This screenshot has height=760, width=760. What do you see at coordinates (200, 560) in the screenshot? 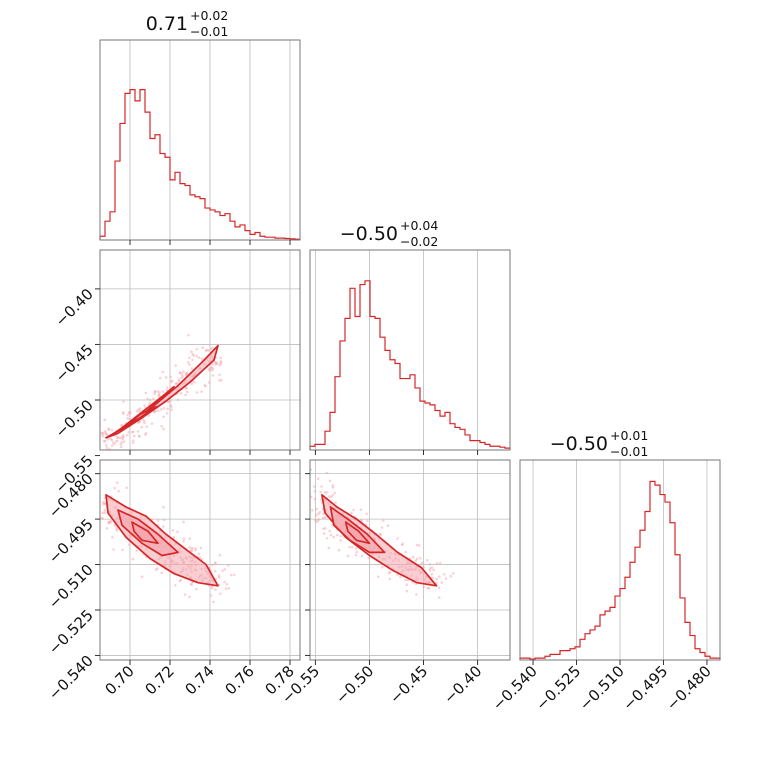
I see `scatter-3-1-frame` at bounding box center [200, 560].